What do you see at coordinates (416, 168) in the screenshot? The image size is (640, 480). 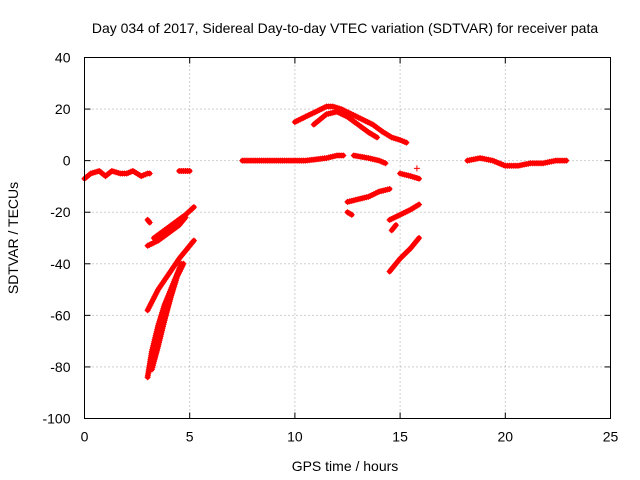 I see `data-point-single` at bounding box center [416, 168].